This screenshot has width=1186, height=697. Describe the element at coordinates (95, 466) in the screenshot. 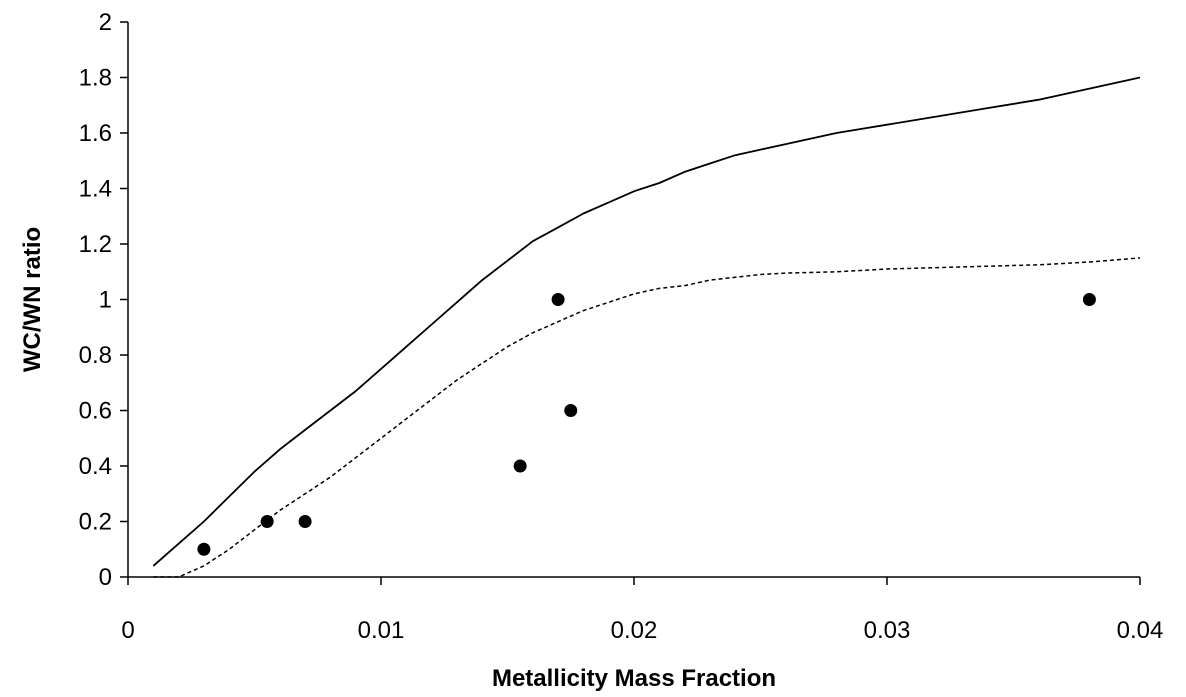

I see `y-tick-label: 0.4` at that location.